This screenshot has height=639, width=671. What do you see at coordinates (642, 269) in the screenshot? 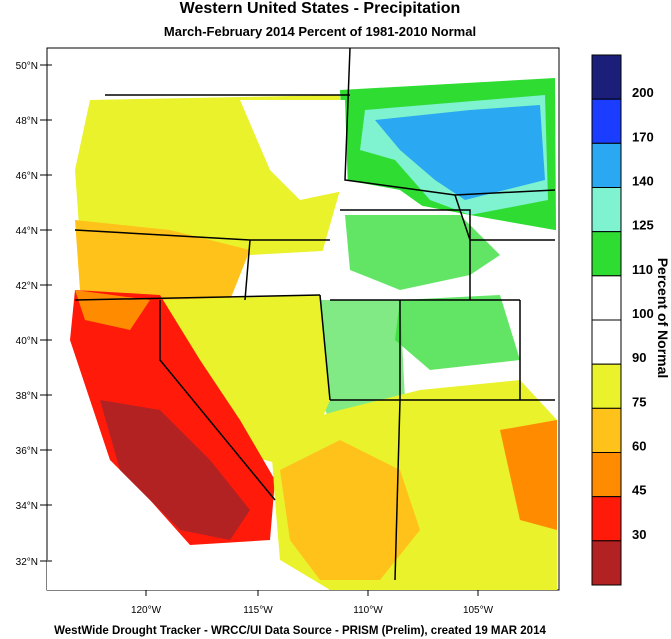
I see `colorbar-label: 110` at bounding box center [642, 269].